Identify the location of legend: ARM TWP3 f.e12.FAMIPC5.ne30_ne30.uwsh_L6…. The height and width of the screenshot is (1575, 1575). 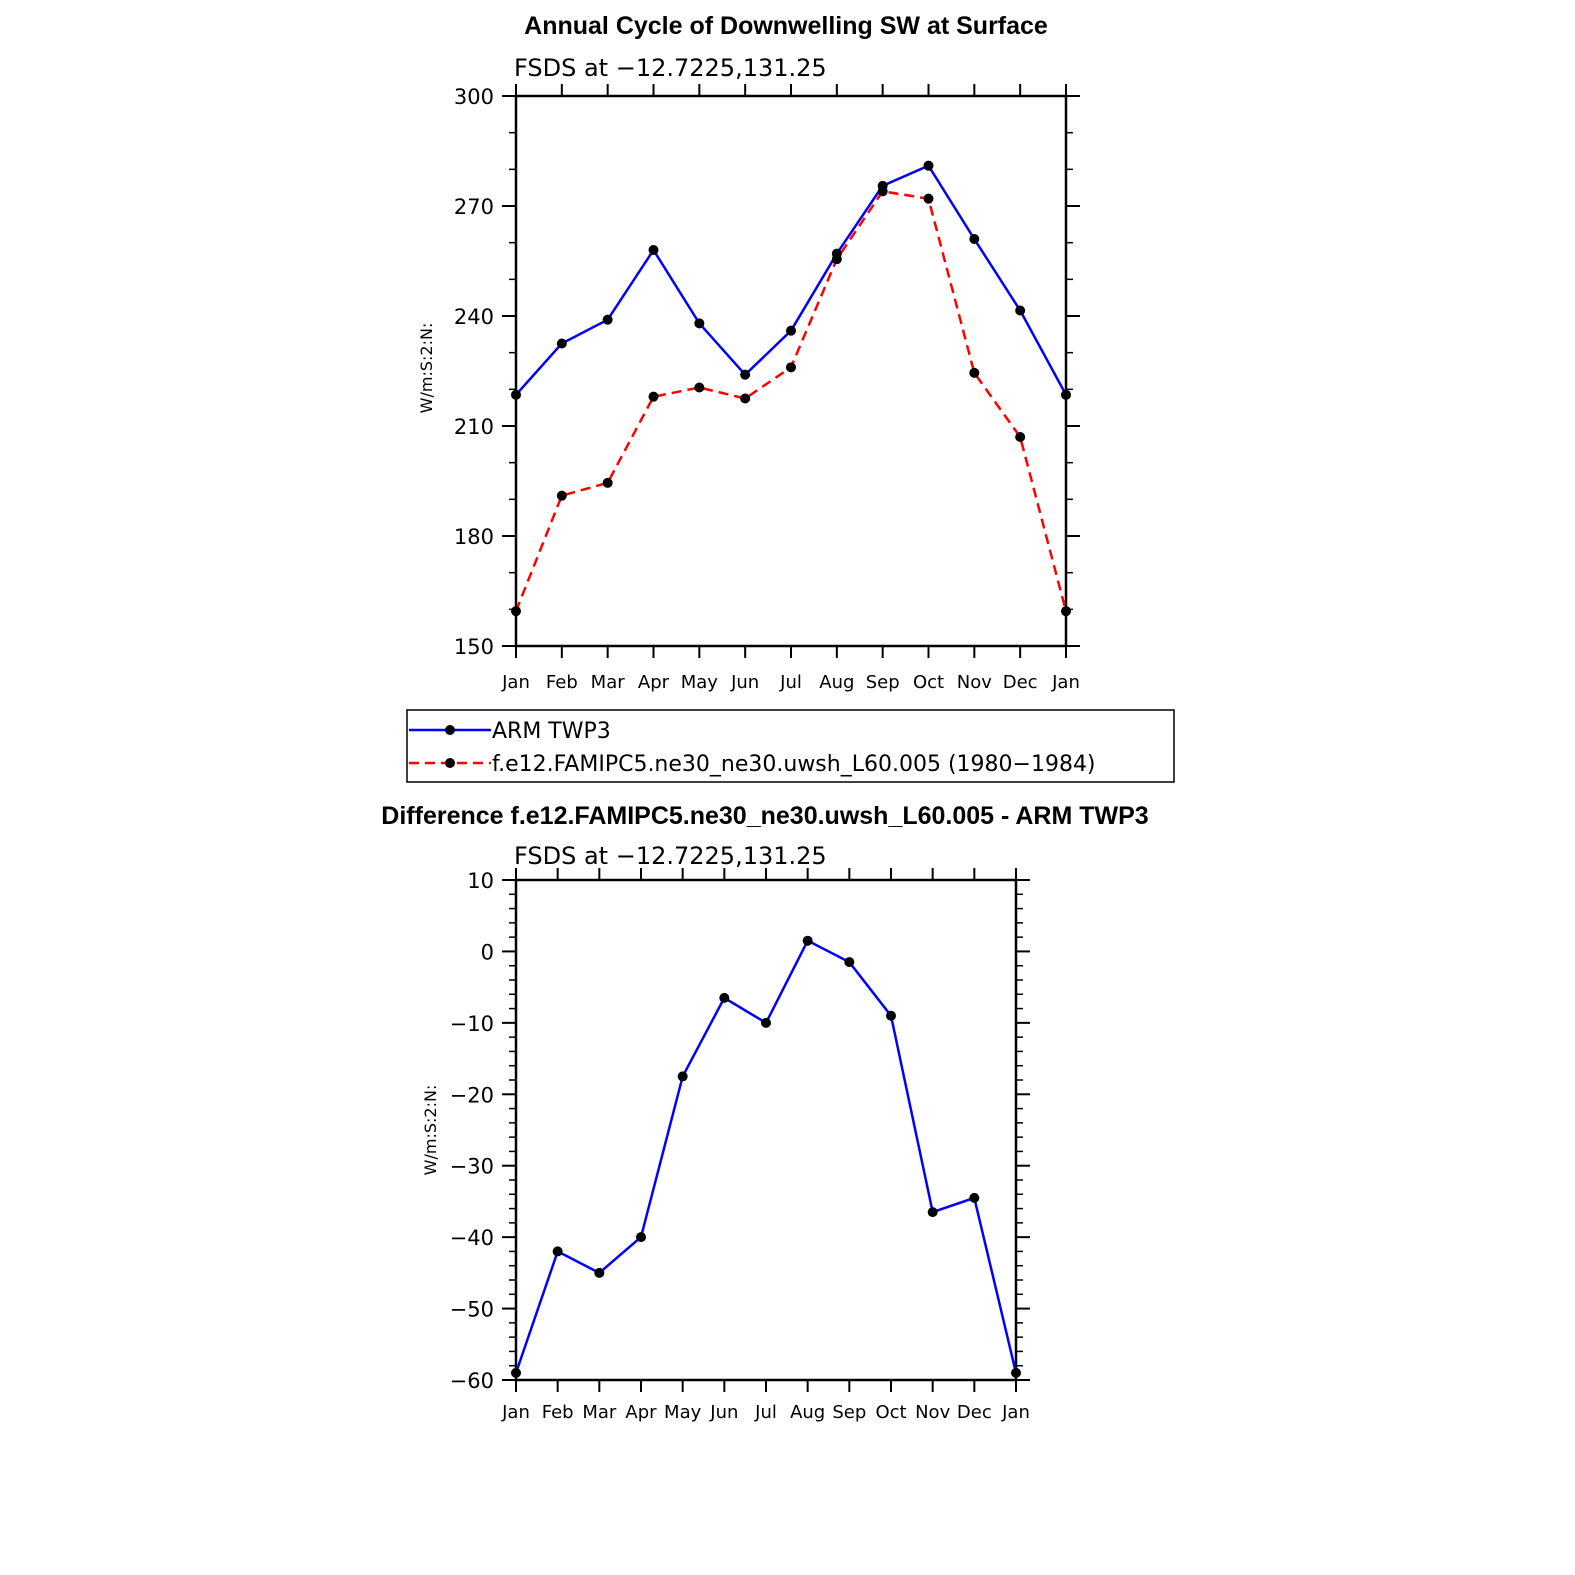
(790, 746).